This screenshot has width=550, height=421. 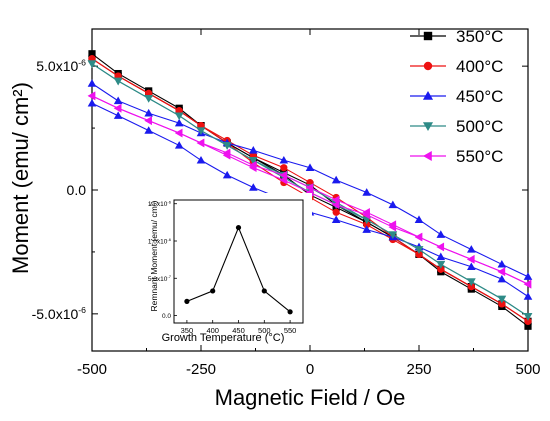 What do you see at coordinates (310, 397) in the screenshot?
I see `x-axis-label: Magnetic Field / Oe` at bounding box center [310, 397].